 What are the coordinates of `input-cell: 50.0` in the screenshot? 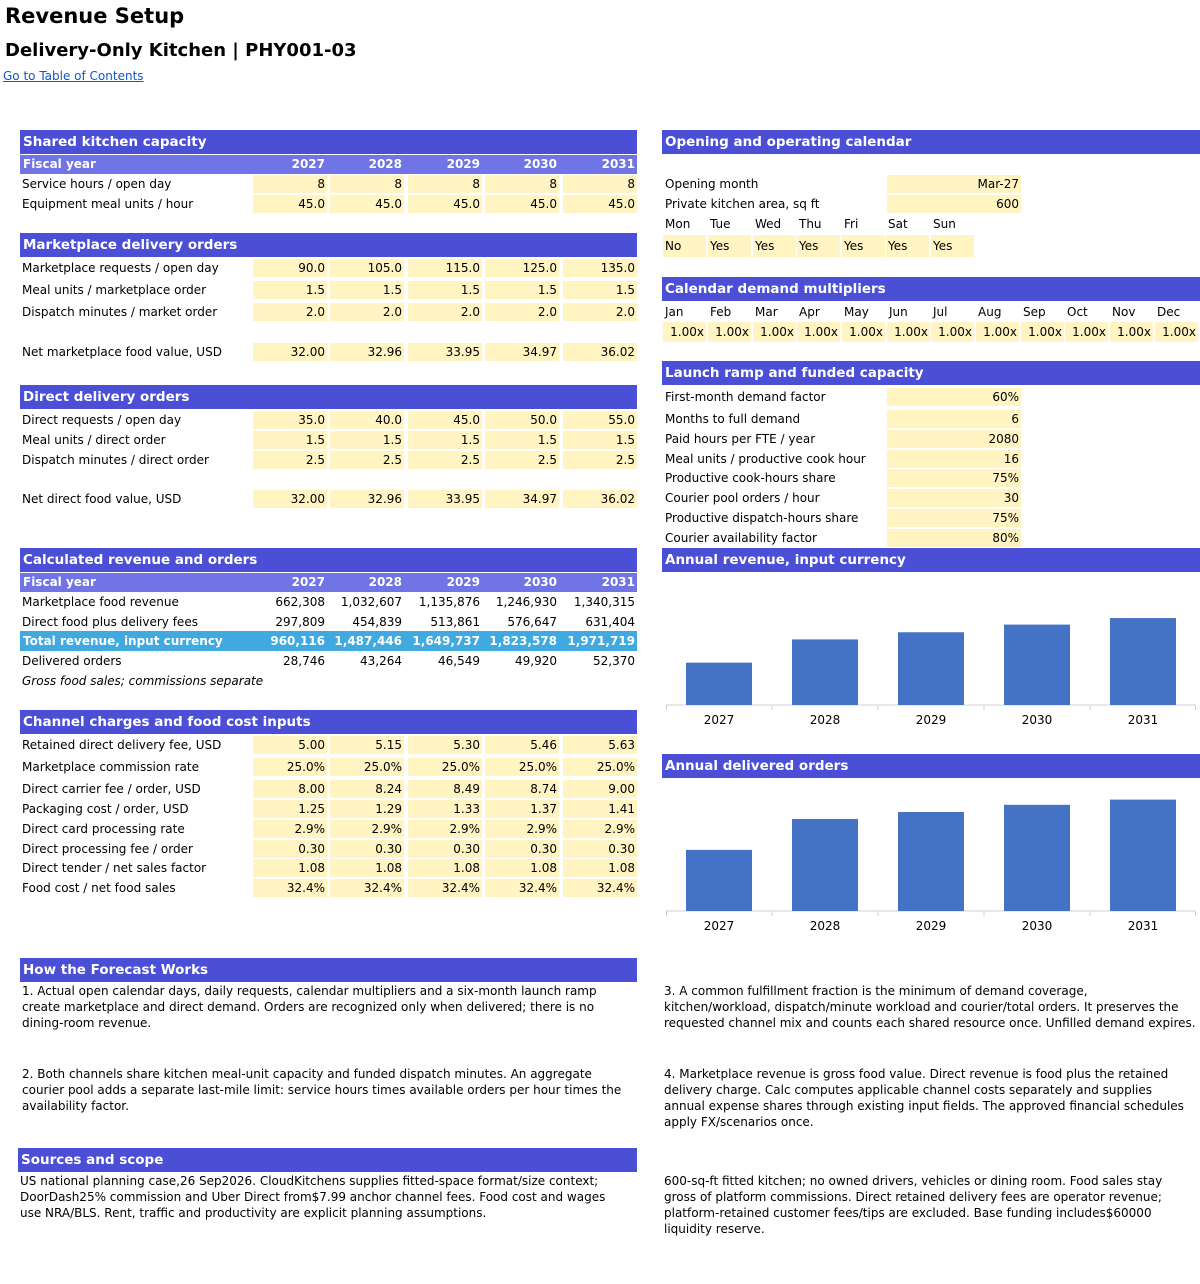 It's located at (522, 420).